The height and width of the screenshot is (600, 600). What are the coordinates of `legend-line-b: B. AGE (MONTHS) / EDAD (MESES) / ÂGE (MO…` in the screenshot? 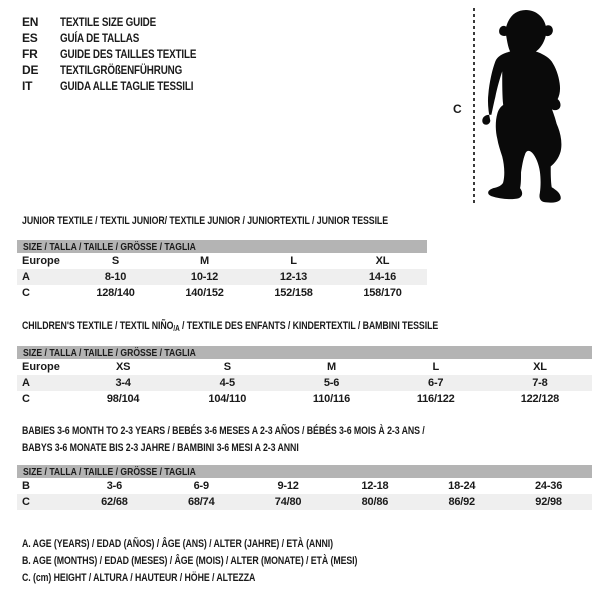 It's located at (190, 561).